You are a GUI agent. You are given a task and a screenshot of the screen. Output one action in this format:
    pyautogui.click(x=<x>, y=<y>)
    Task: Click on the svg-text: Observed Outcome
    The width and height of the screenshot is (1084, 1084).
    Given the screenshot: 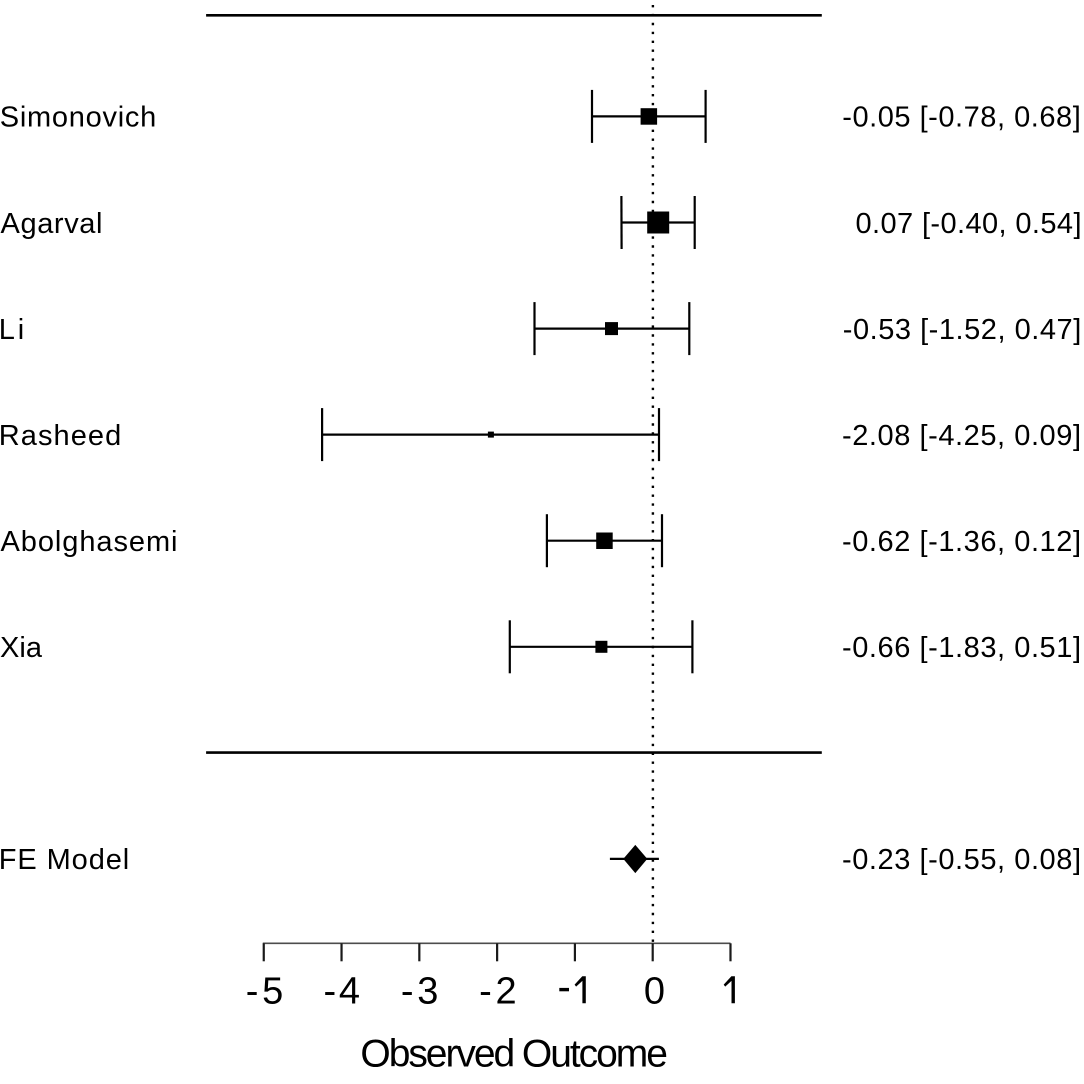 What is the action you would take?
    pyautogui.click(x=514, y=1053)
    